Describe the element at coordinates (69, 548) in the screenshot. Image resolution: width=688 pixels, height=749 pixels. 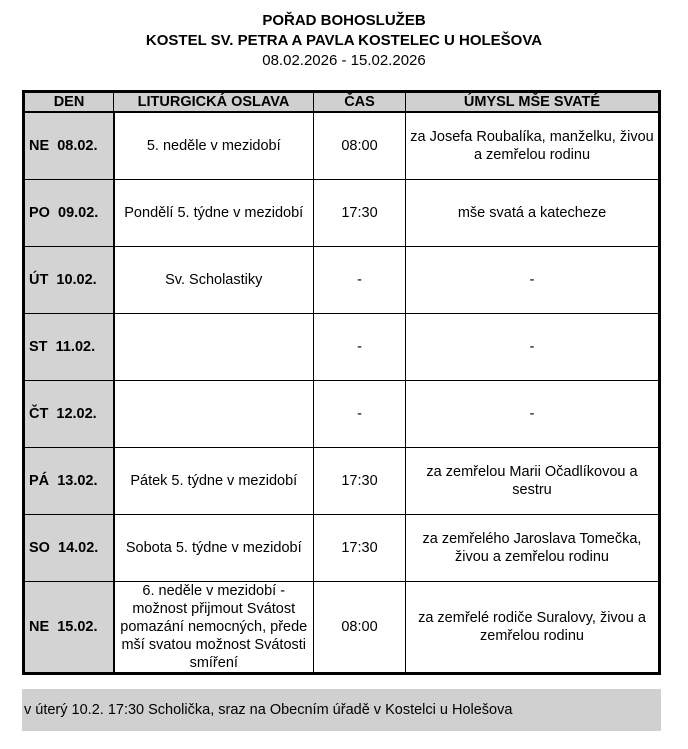
I see `day-cell: SO 14.02.` at that location.